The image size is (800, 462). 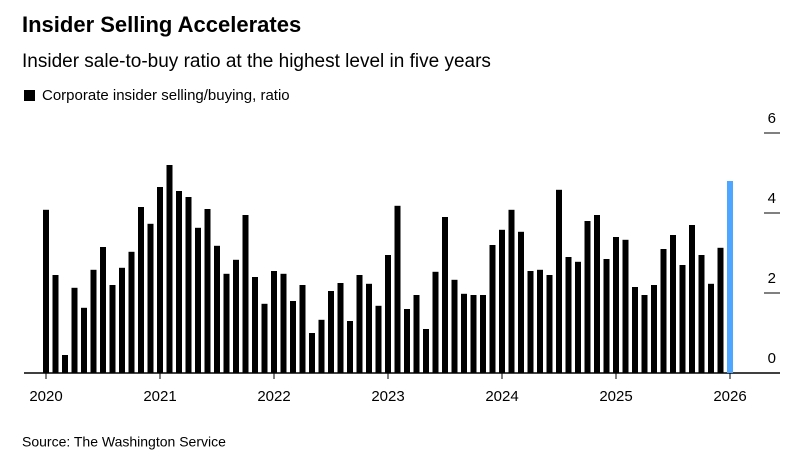 What do you see at coordinates (166, 95) in the screenshot?
I see `legend-label: Corporate insider selling/buying, ratio` at bounding box center [166, 95].